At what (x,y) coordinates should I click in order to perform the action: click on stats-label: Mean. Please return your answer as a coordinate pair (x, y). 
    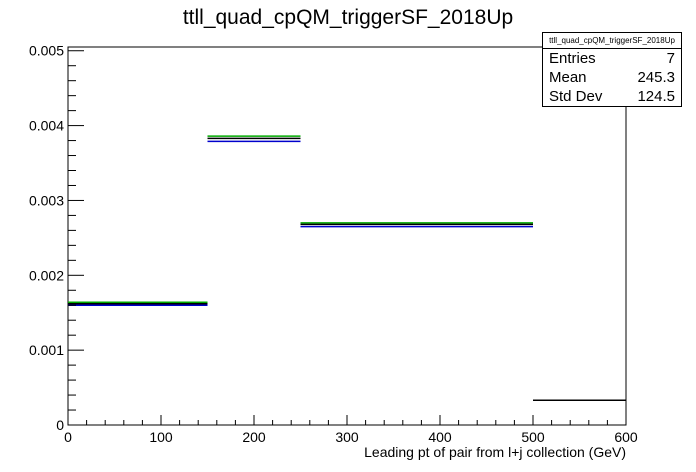
    Looking at the image, I should click on (568, 77).